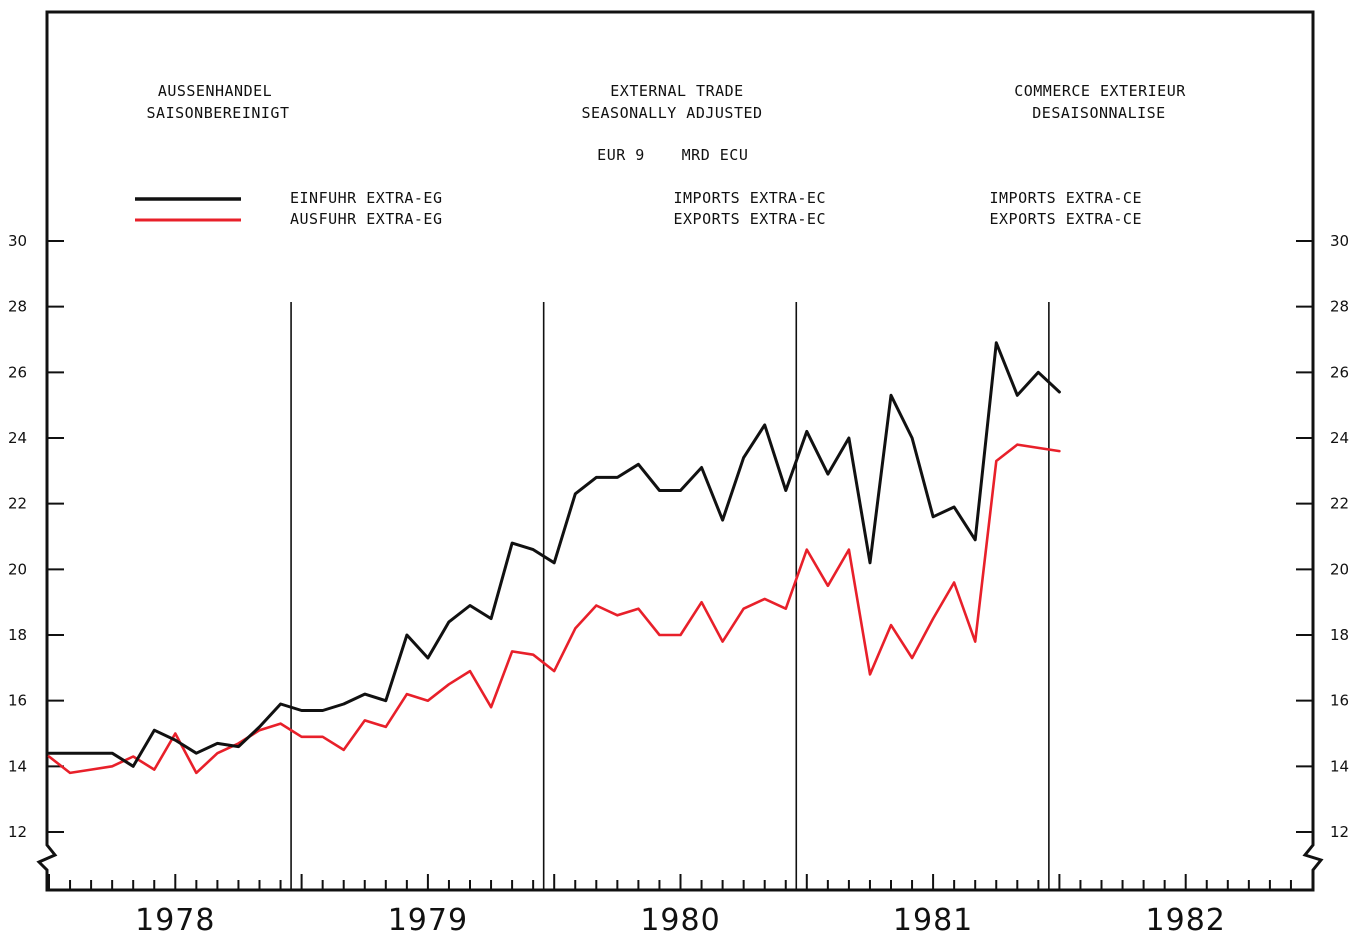 This screenshot has width=1367, height=937. Describe the element at coordinates (1339, 766) in the screenshot. I see `y-tick-label-right: 14` at that location.